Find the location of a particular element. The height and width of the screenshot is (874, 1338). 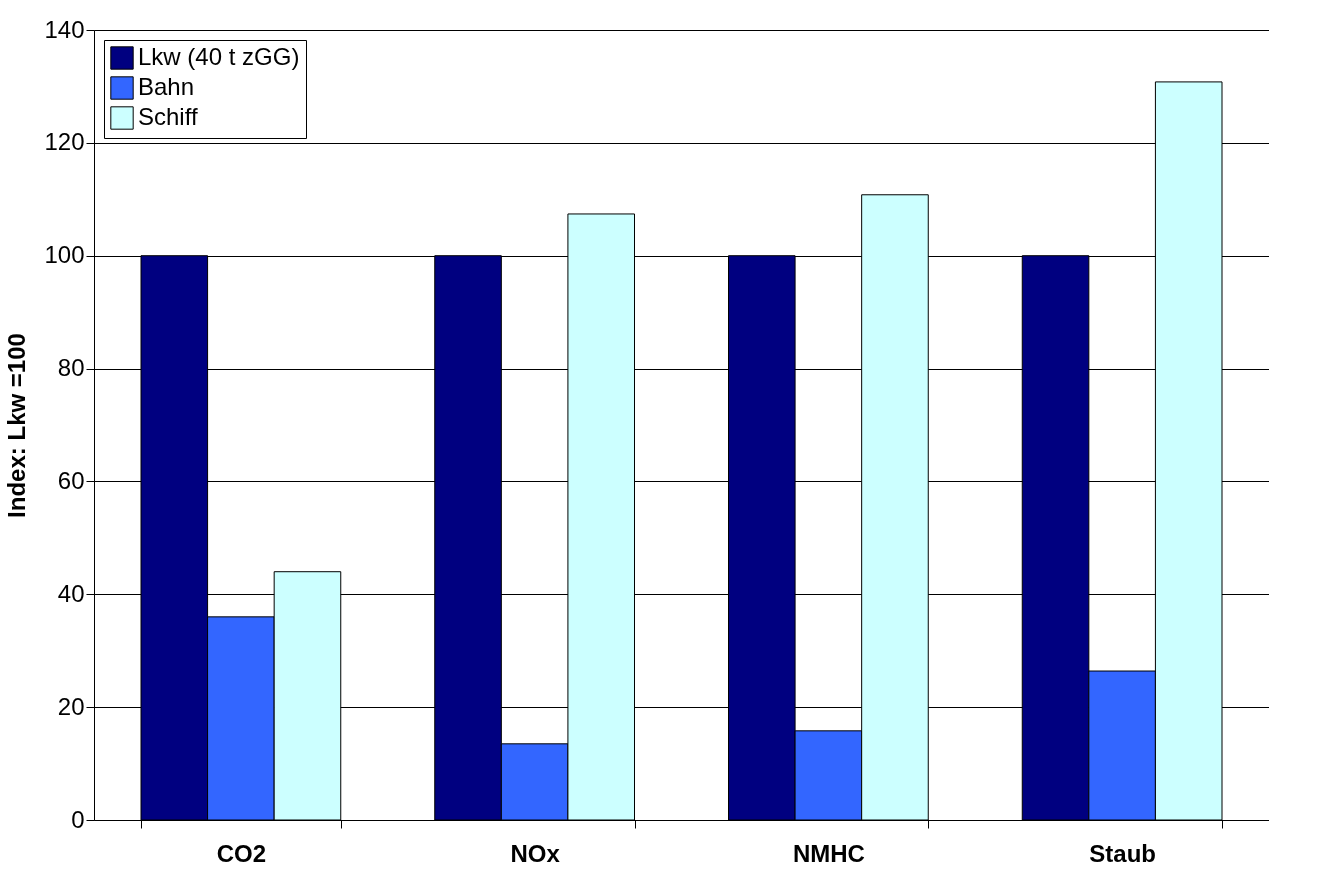

legend-label: Schiff is located at coordinates (168, 116).